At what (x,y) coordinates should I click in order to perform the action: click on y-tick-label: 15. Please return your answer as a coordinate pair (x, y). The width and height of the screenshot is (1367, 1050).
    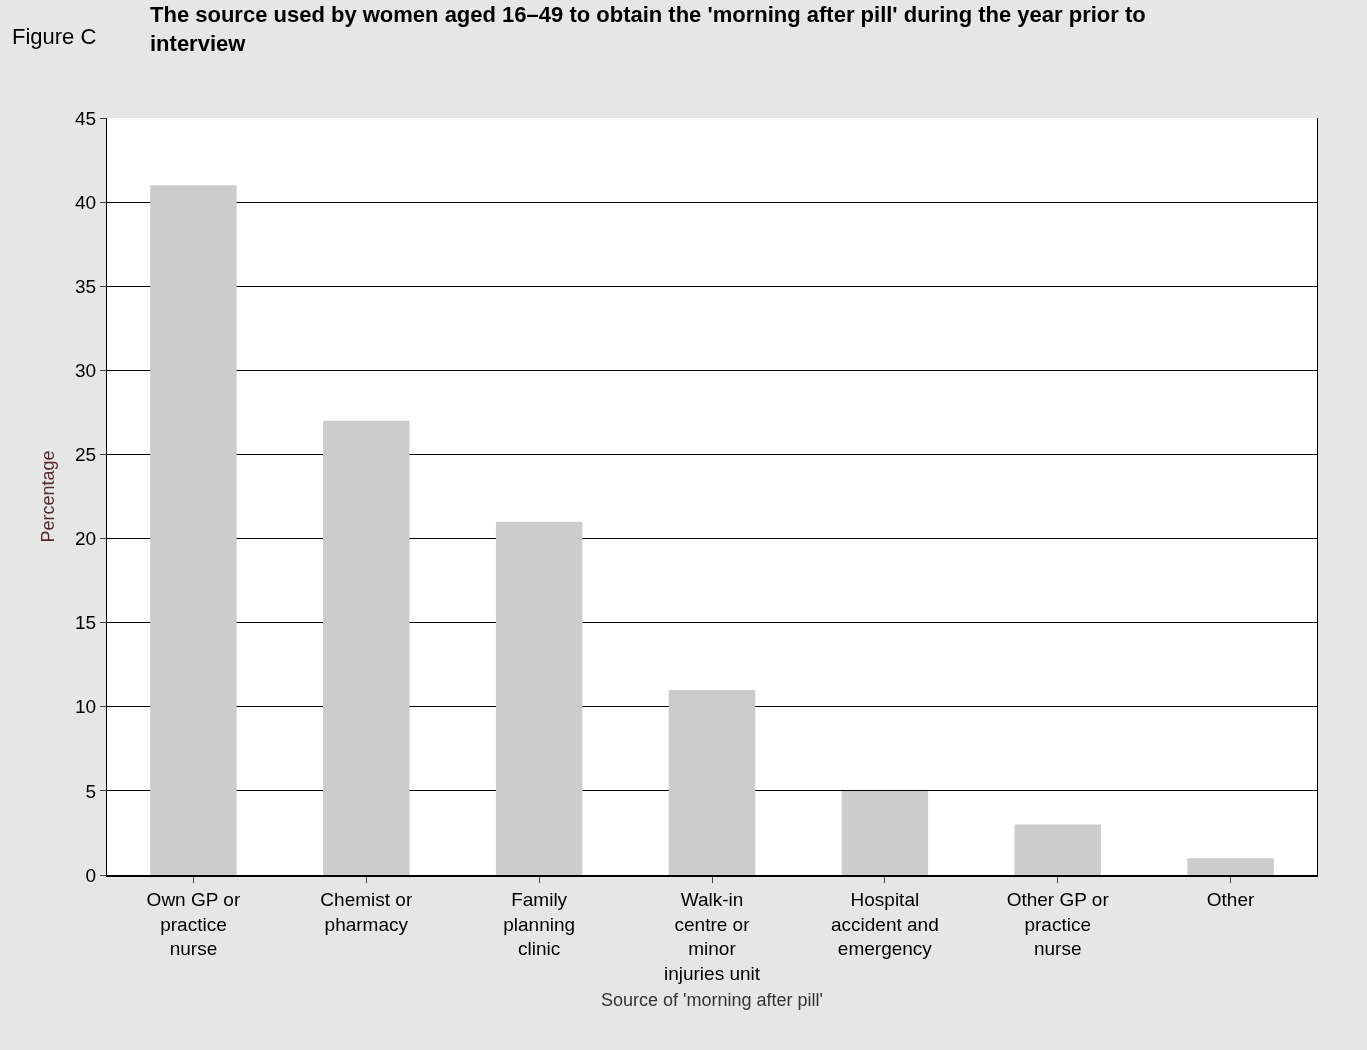
    Looking at the image, I should click on (86, 623).